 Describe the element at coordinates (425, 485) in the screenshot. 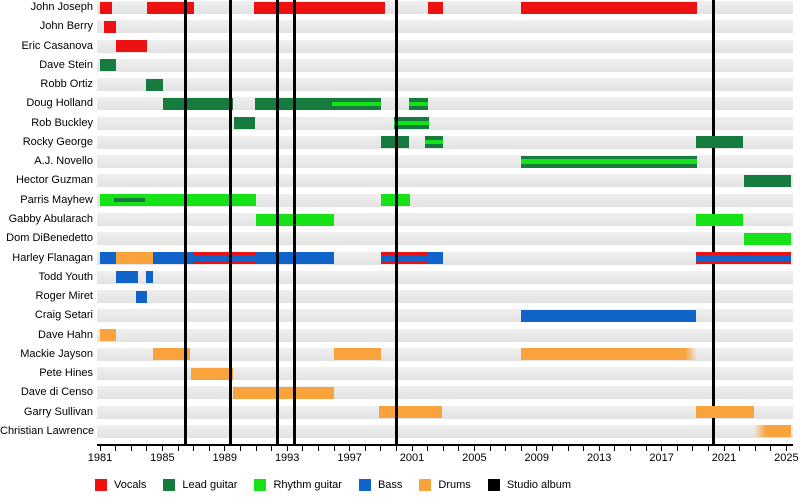

I see `legend-swatch-drums` at that location.